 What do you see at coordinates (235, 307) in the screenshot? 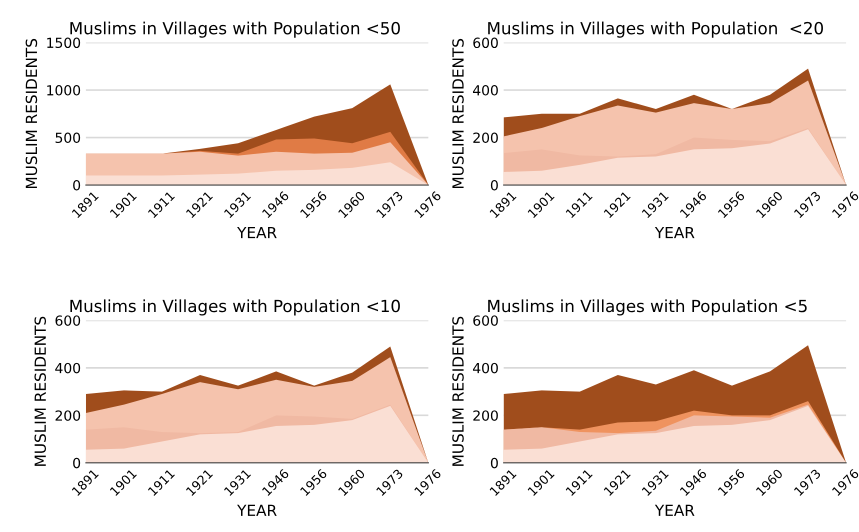
I see `chart-title: Muslims in Villages with Population <10` at bounding box center [235, 307].